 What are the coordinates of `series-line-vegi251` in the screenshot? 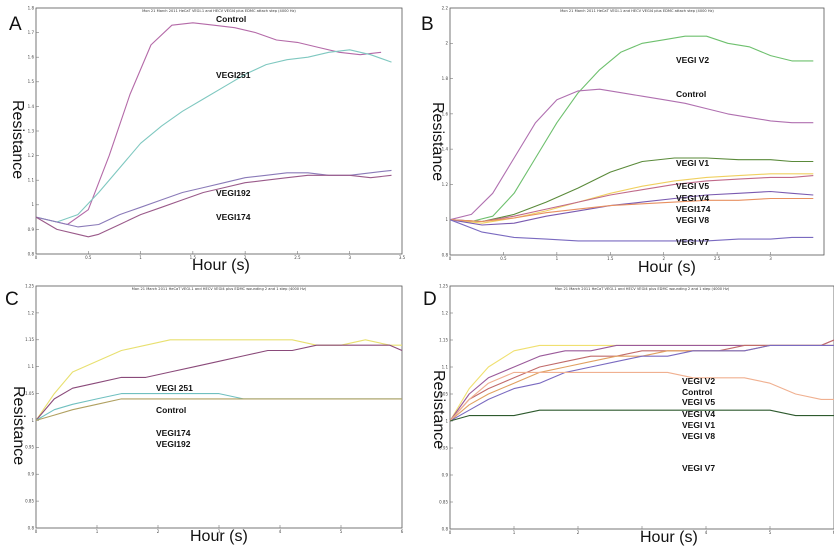 It's located at (213, 136).